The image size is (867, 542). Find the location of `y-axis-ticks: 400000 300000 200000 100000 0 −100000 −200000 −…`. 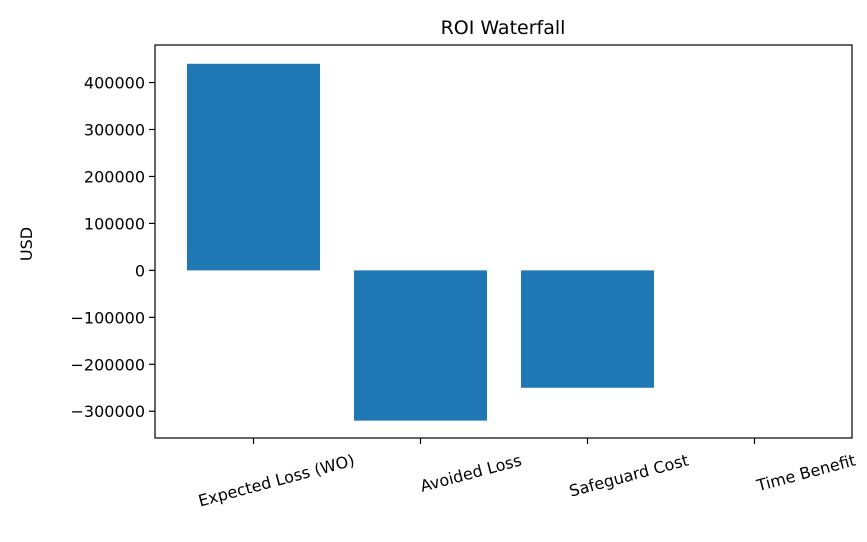

y-axis-ticks: 400000 300000 200000 100000 0 −100000 −200000 −… is located at coordinates (113, 247).